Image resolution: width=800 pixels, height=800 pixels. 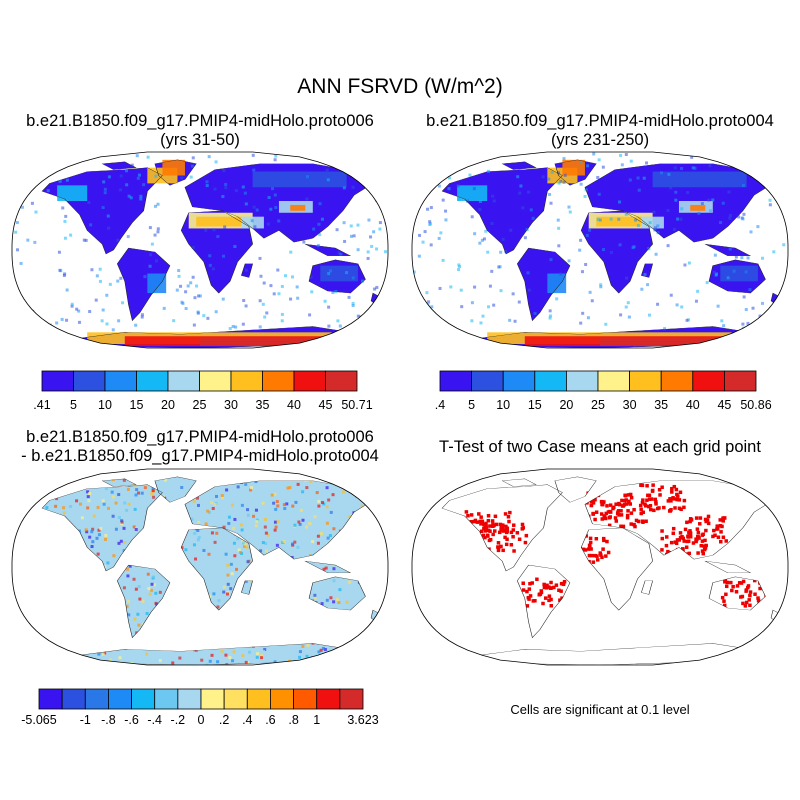 What do you see at coordinates (362, 720) in the screenshot?
I see `colorbar-tick-label: 3.623` at bounding box center [362, 720].